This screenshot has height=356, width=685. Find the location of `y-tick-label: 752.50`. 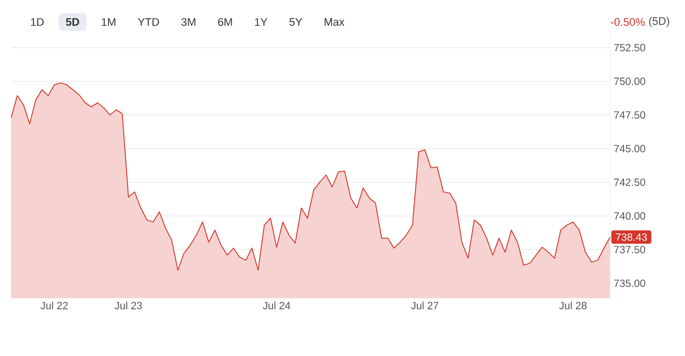

y-tick-label: 752.50 is located at coordinates (630, 48).